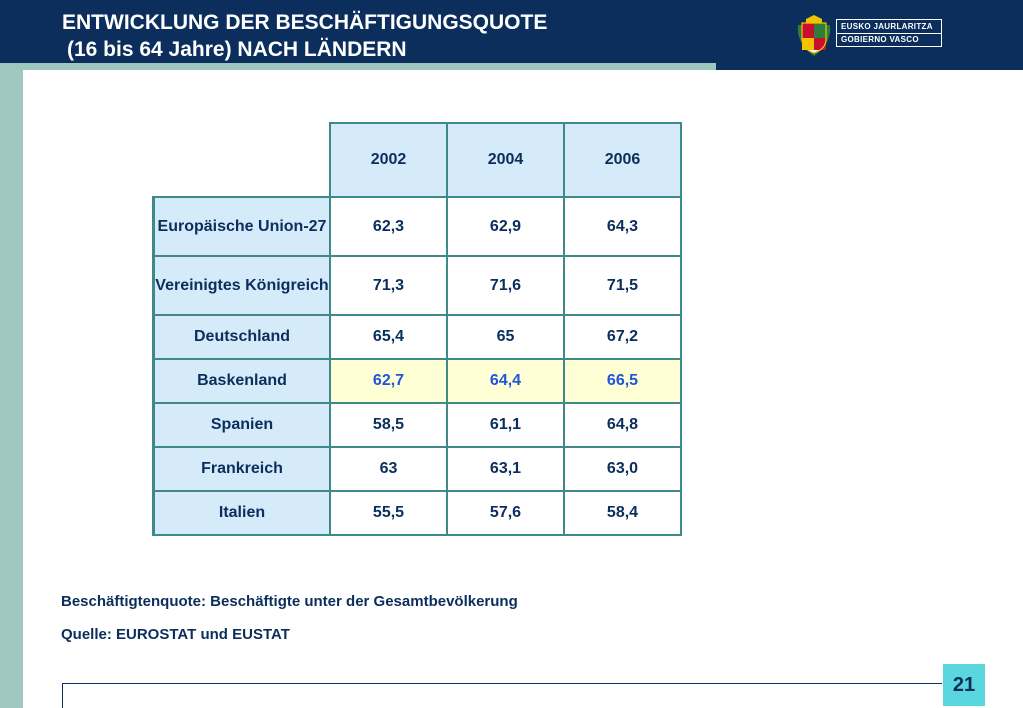 The height and width of the screenshot is (708, 1023). What do you see at coordinates (11, 389) in the screenshot?
I see `left-accent-bar` at bounding box center [11, 389].